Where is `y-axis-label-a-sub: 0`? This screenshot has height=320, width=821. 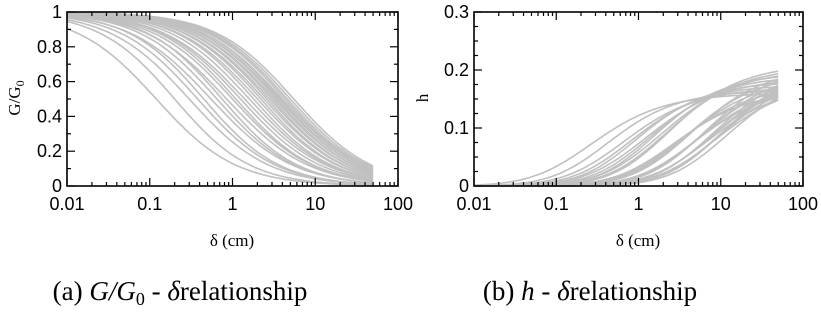
y-axis-label-a-sub: 0 is located at coordinates (20, 83).